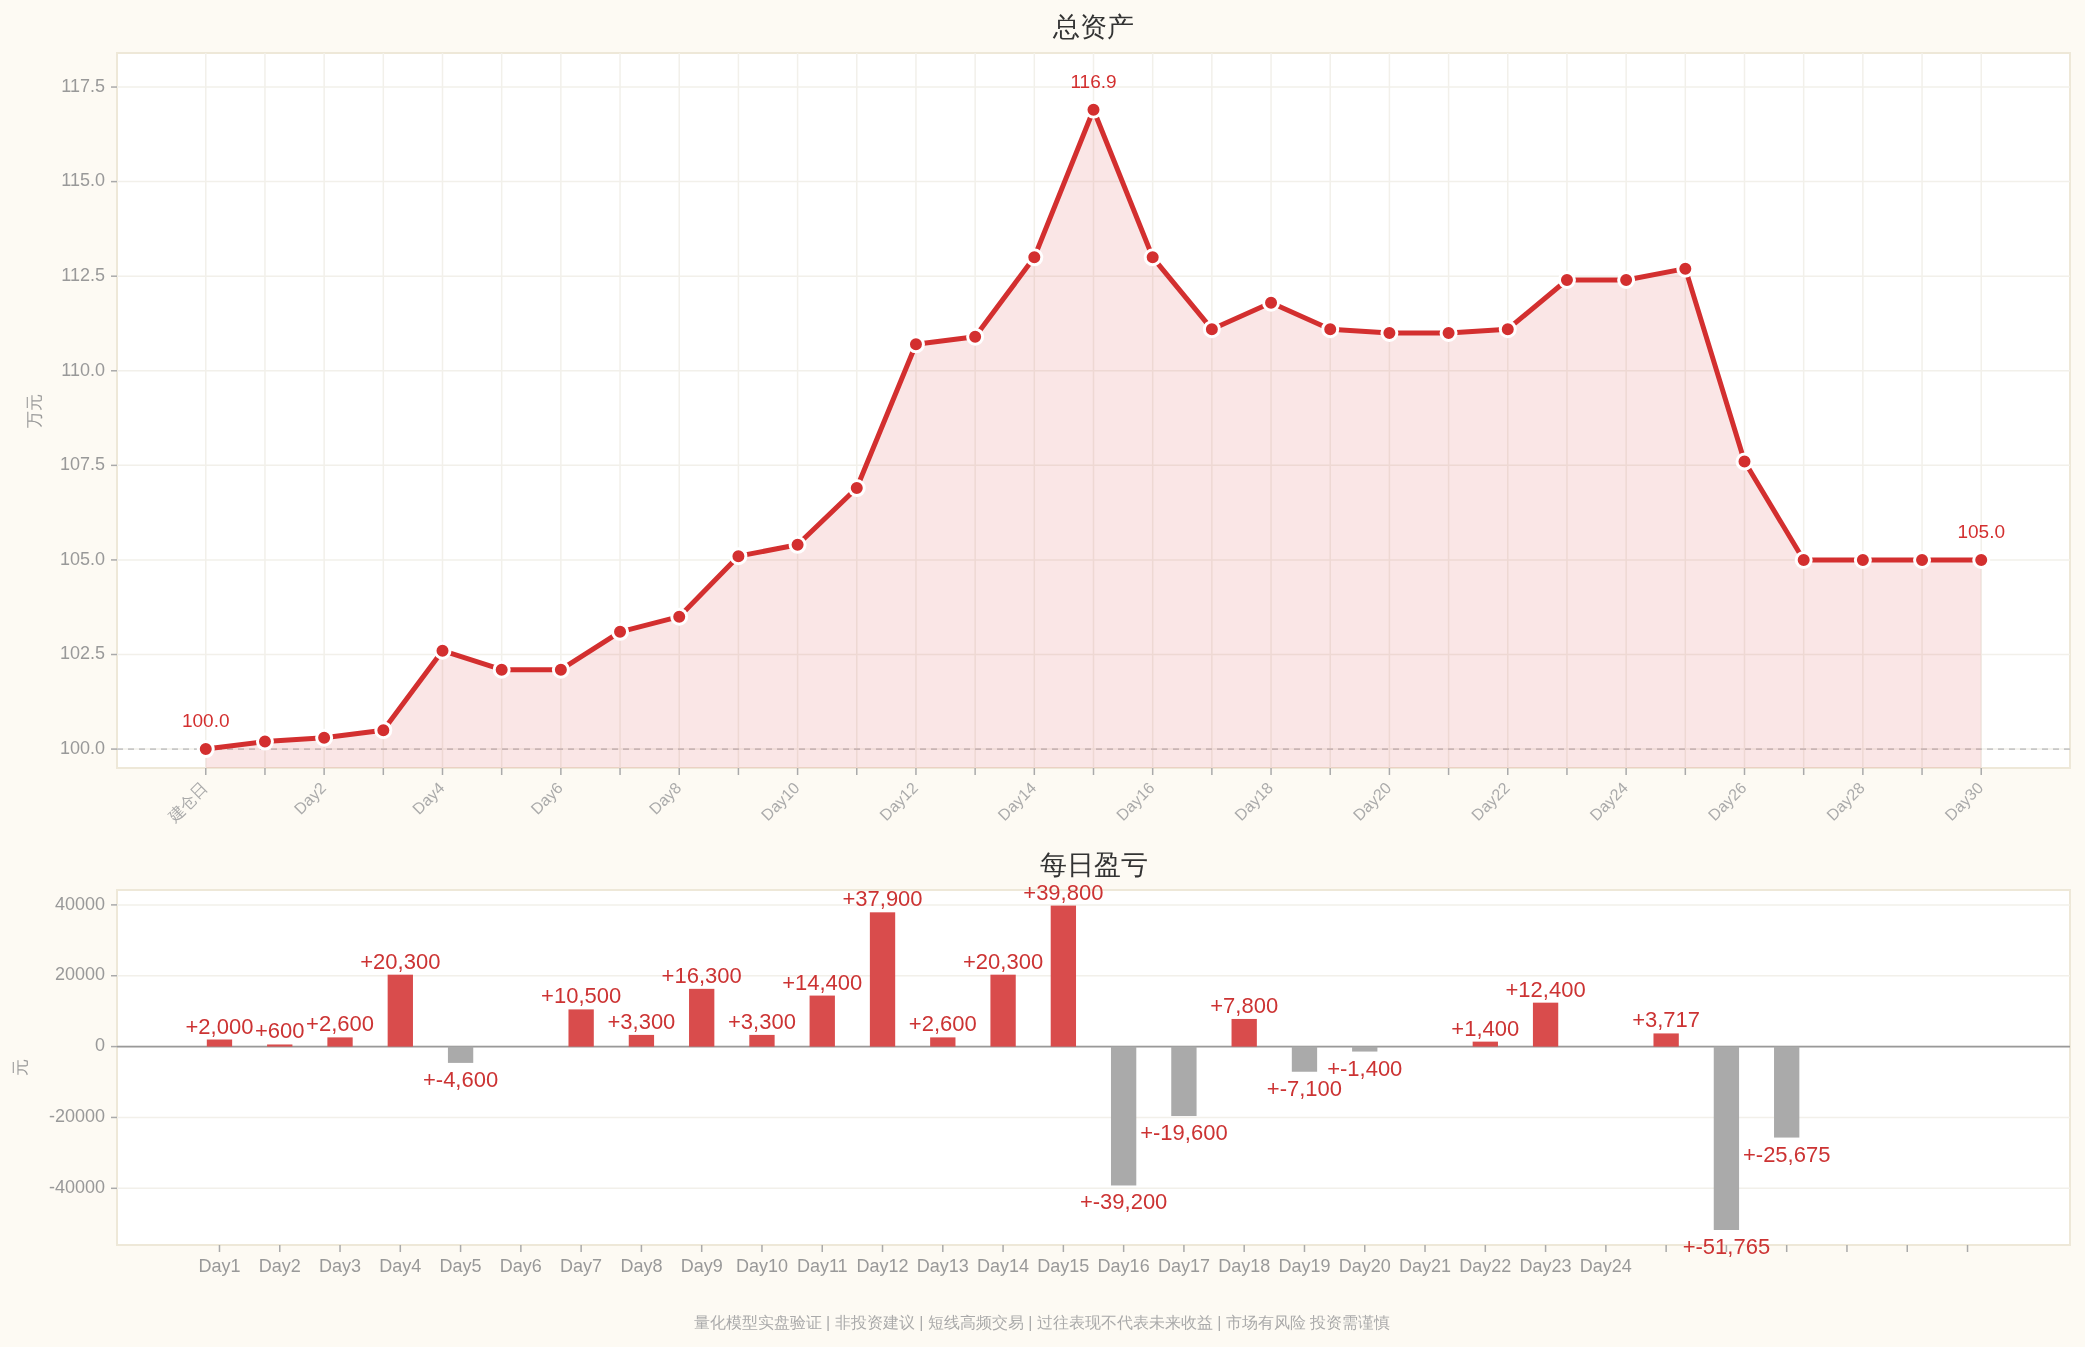  Describe the element at coordinates (83, 180) in the screenshot. I see `y-tick-label: 115.0` at that location.